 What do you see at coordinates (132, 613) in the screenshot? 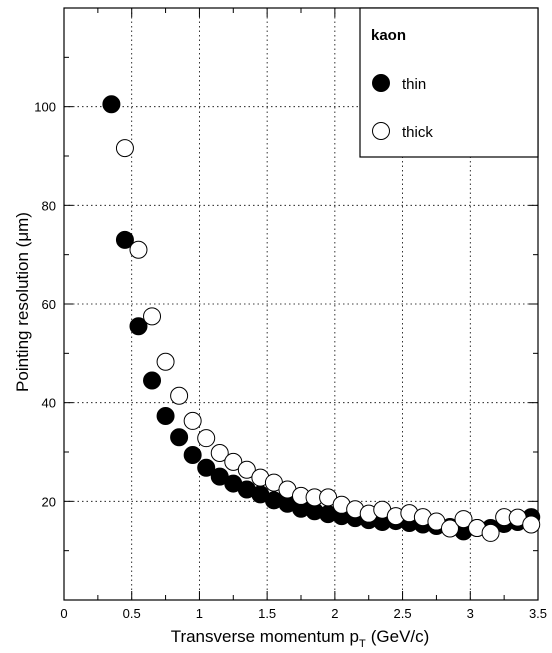
I see `x-tick-label: 0.5` at bounding box center [132, 613].